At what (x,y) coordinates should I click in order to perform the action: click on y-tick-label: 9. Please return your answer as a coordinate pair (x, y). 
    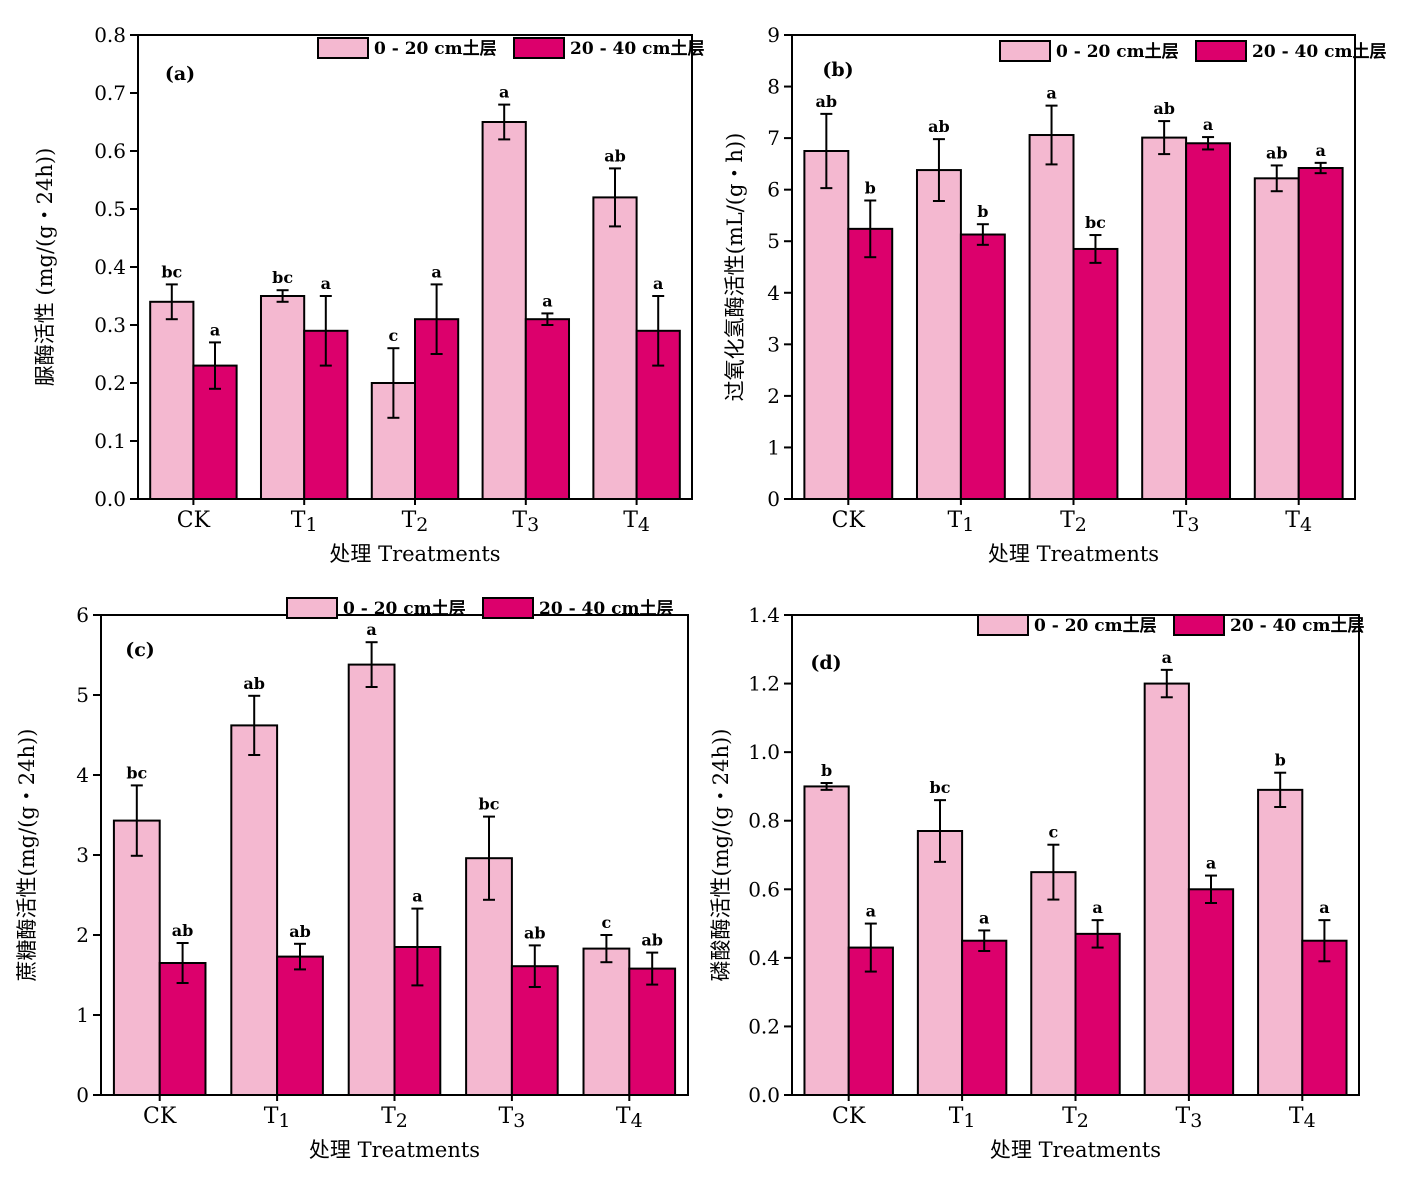
    Looking at the image, I should click on (773, 35).